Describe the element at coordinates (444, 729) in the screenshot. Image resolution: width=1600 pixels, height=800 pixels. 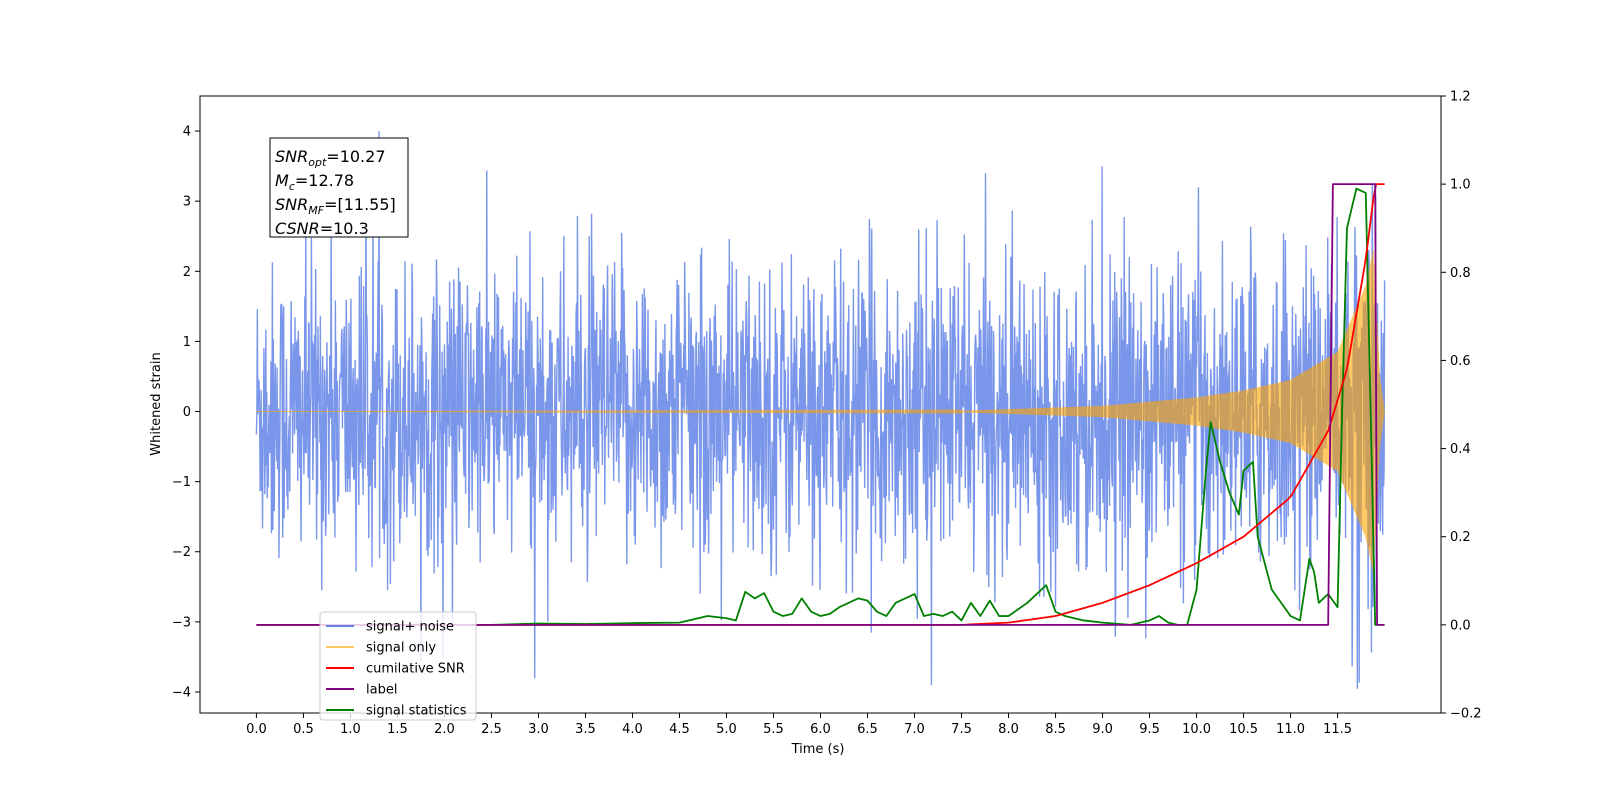
I see `x-tick-label: 2.0` at that location.